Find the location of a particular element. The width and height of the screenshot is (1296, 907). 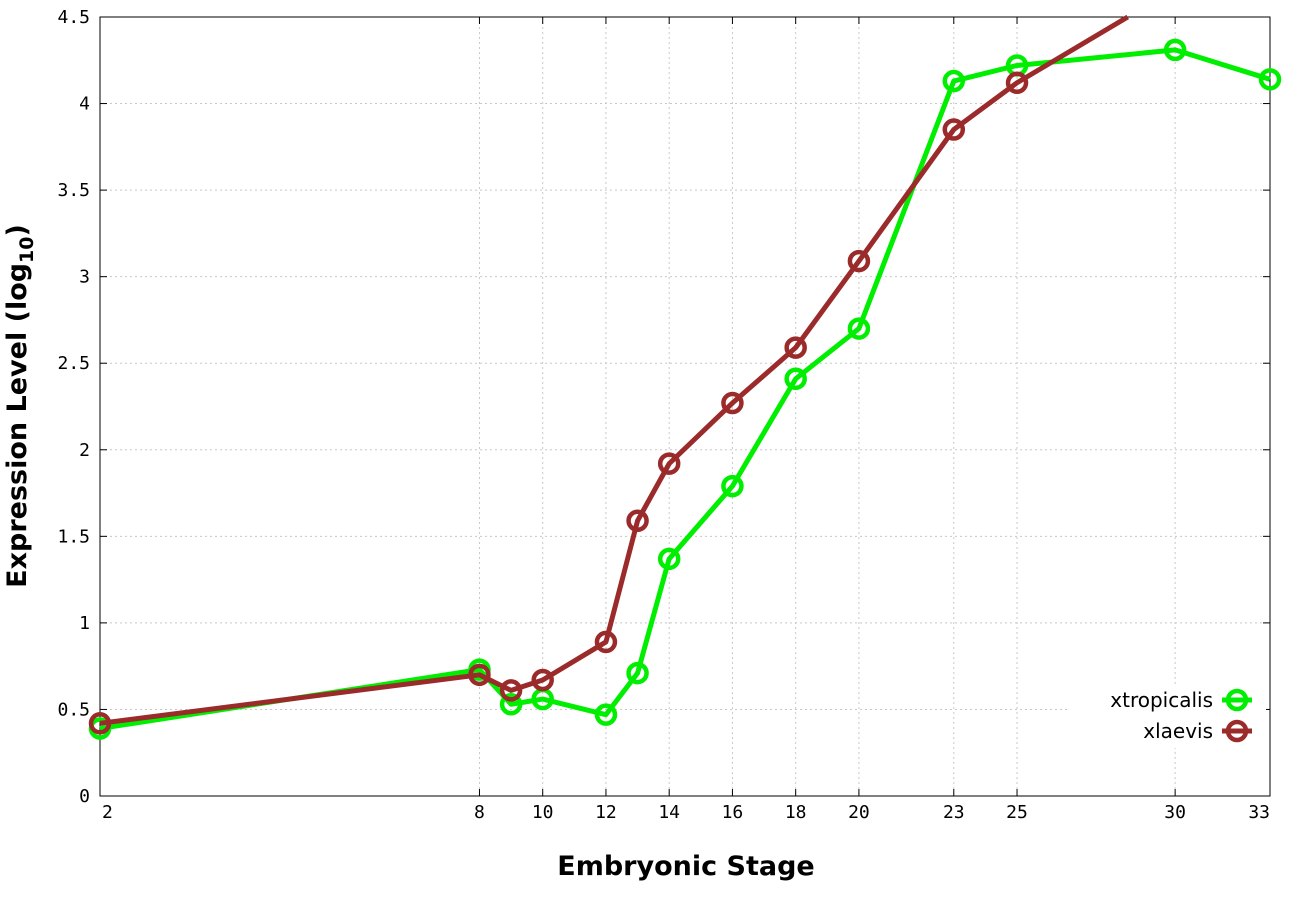

y-tick-label: 0.5 is located at coordinates (73, 709).